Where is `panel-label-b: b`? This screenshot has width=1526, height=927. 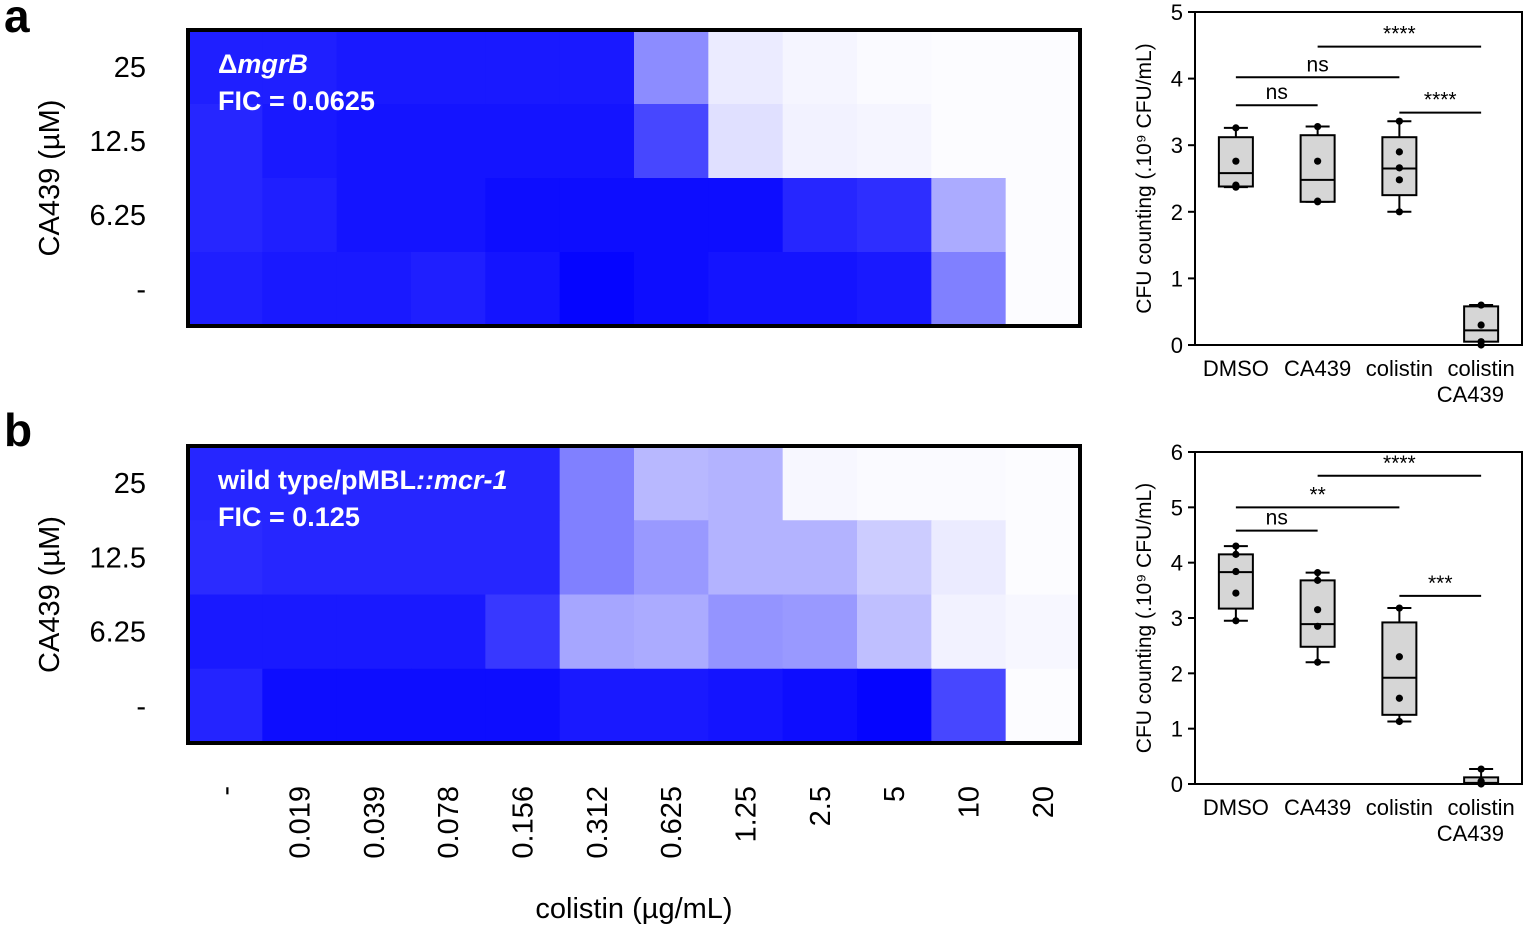 panel-label-b: b is located at coordinates (18, 430).